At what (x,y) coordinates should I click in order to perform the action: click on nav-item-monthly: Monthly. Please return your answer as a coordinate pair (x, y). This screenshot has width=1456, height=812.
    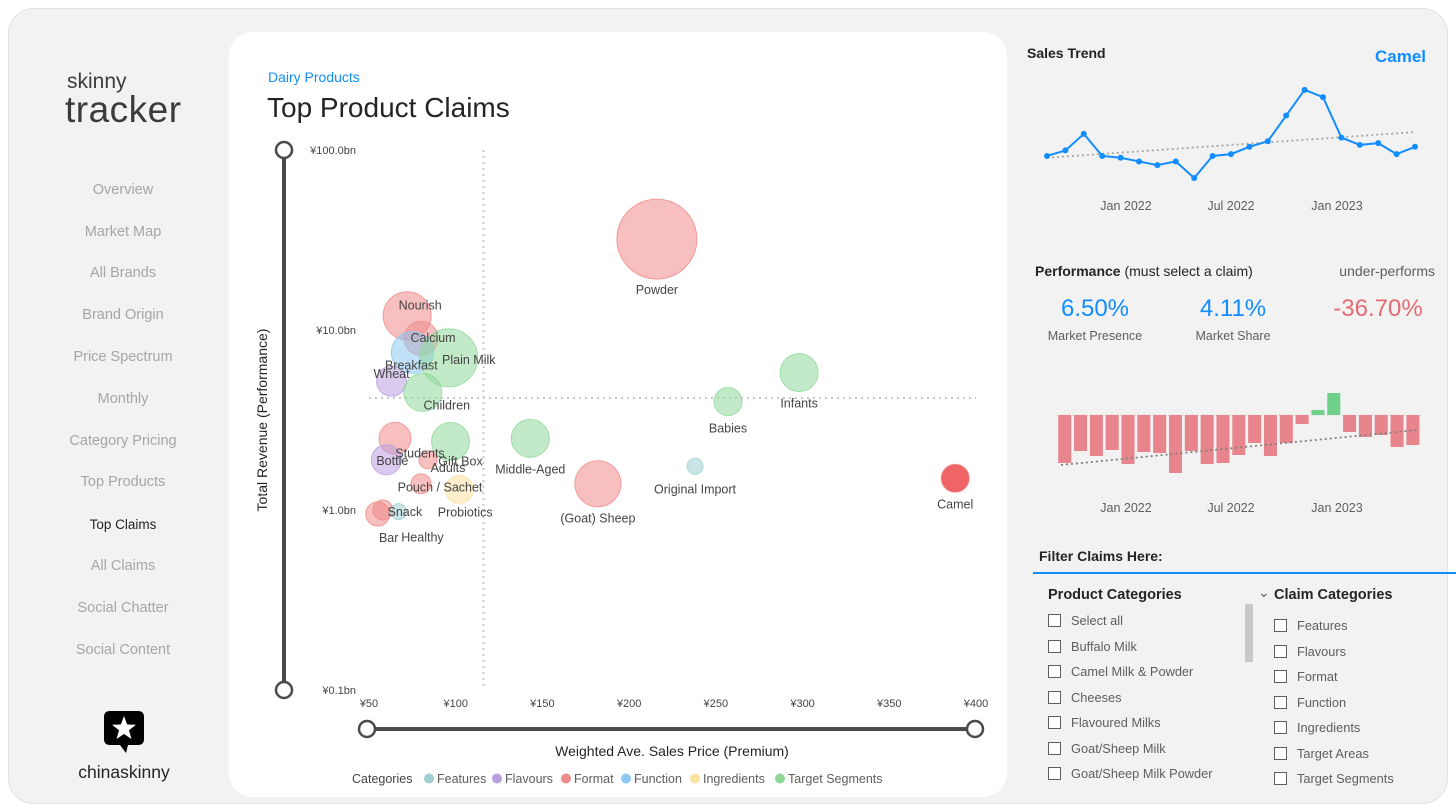
    Looking at the image, I should click on (123, 398).